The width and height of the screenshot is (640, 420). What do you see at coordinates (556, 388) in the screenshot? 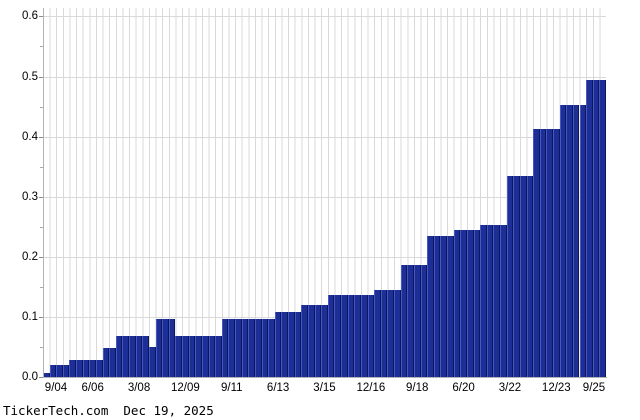
I see `x-axis-label: 12/23` at bounding box center [556, 388].